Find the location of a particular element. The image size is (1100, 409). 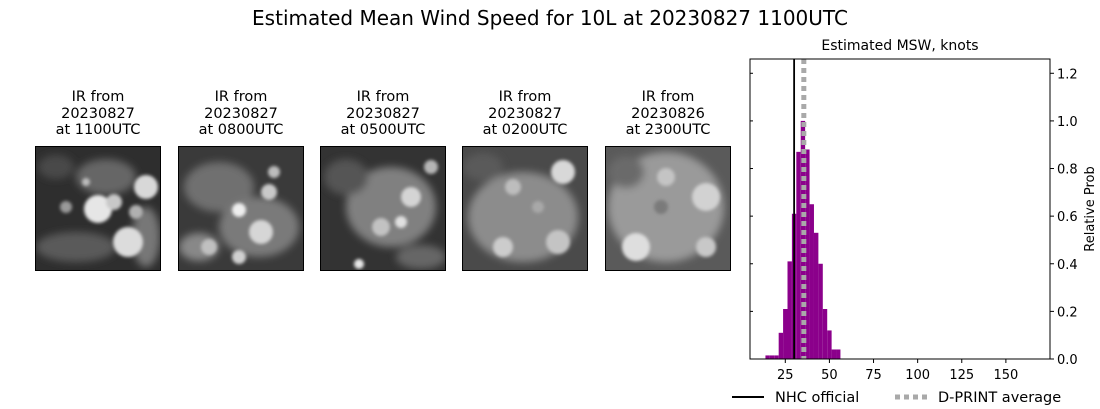

ir-panel-title-line2: 20230826 is located at coordinates (668, 113).